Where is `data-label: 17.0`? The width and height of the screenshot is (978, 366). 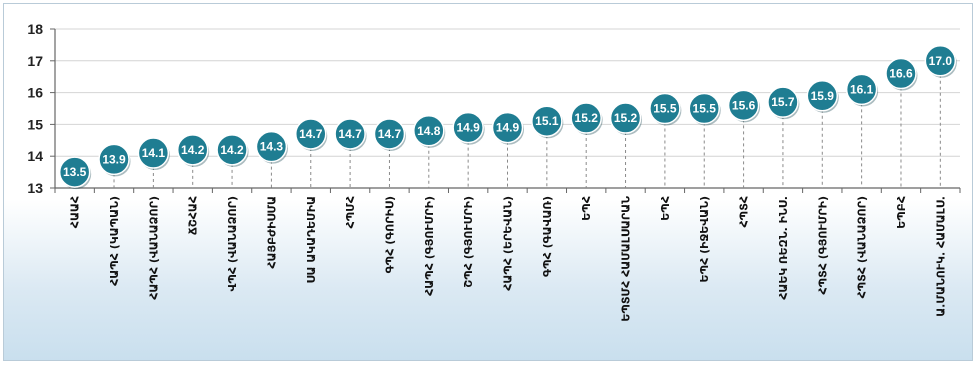
data-label: 17.0 is located at coordinates (941, 61).